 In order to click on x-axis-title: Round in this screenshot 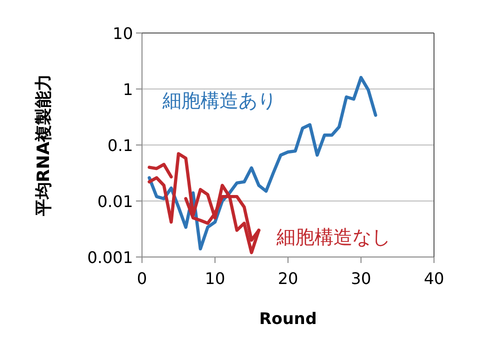, I will do `click(288, 318)`.